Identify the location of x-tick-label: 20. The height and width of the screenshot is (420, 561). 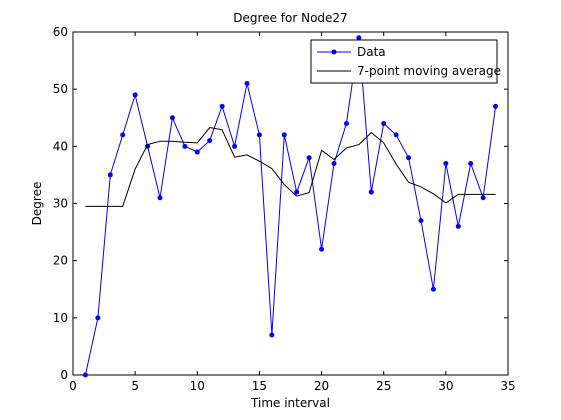
(321, 386).